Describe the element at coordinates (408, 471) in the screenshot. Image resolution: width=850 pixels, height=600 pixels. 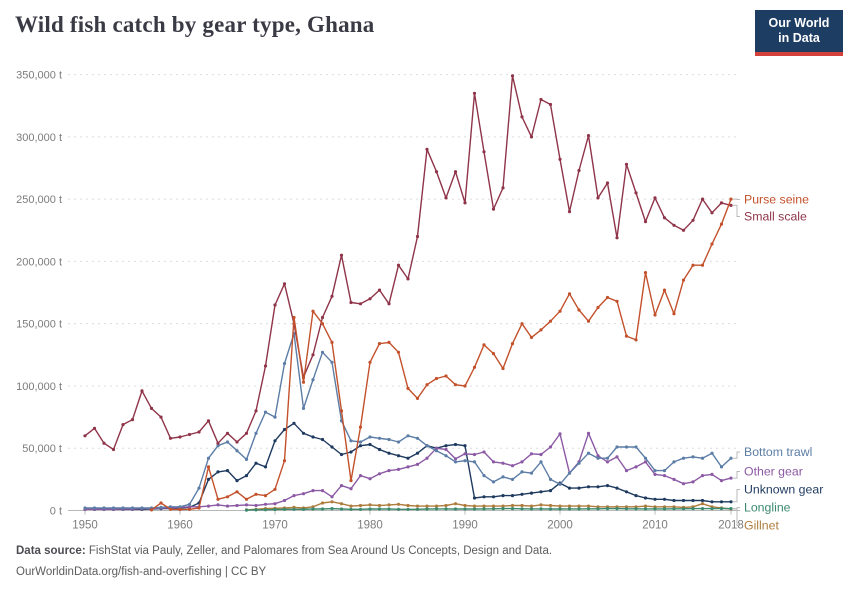
I see `series-line-other-gear` at that location.